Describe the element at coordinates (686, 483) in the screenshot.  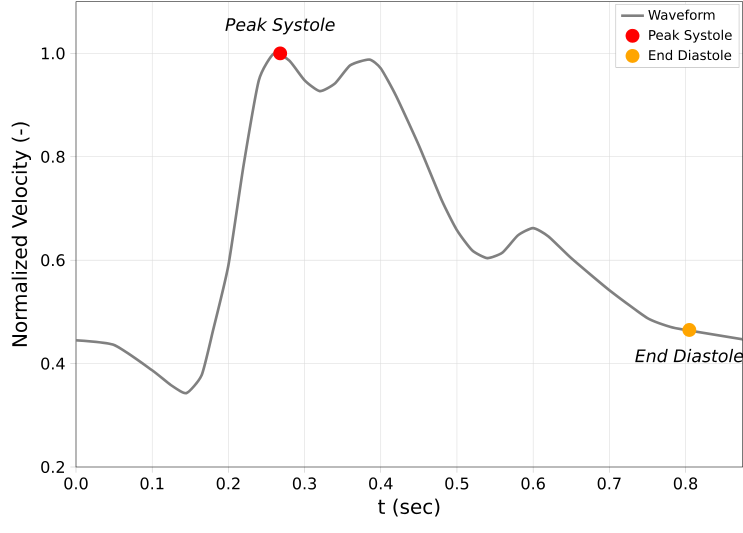
I see `x-tick-label: 0.8` at that location.